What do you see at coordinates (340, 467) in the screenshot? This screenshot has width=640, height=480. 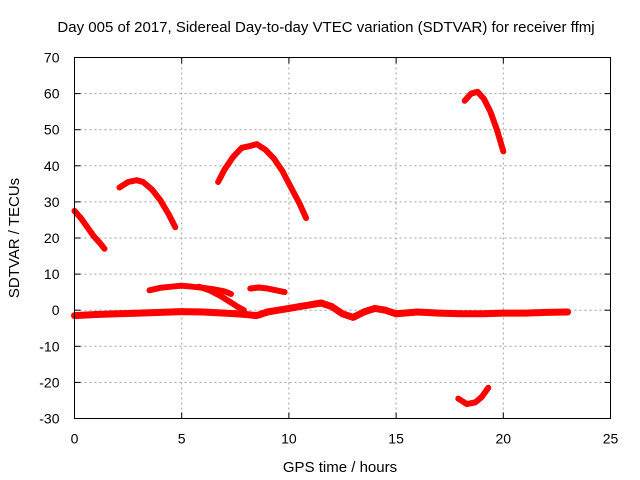 I see `x-axis-label: GPS time / hours` at bounding box center [340, 467].